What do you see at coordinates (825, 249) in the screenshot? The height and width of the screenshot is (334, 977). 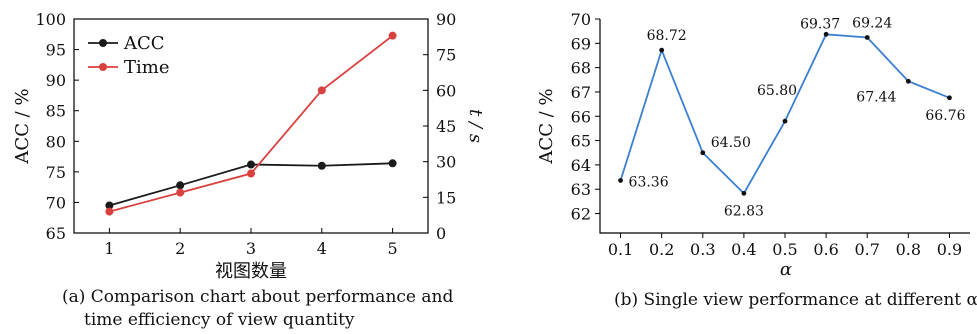 I see `chart-b-x-tick-label: 0.6` at bounding box center [825, 249].